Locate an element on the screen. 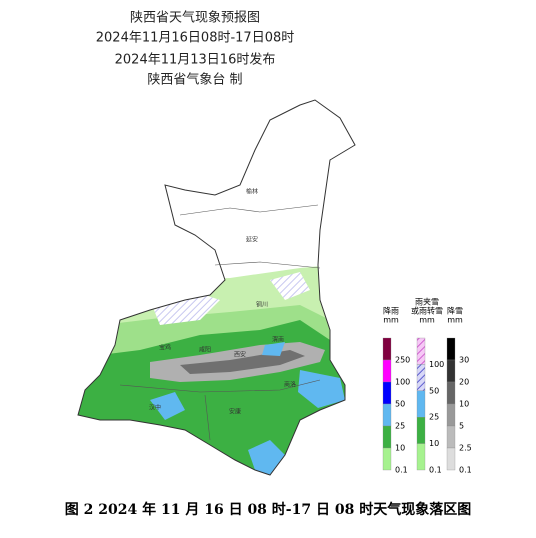 This screenshot has height=538, width=536. issuer: 陕西省气象台 制 is located at coordinates (194, 80).